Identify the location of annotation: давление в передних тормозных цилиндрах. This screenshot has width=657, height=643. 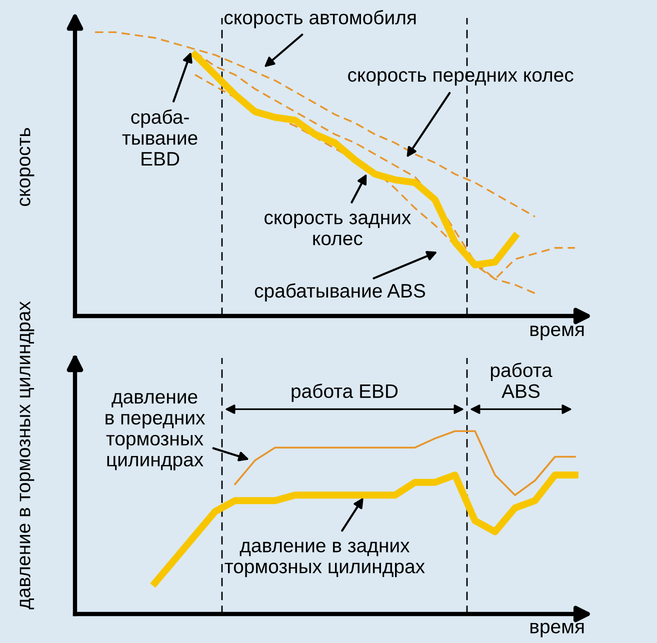
(156, 431).